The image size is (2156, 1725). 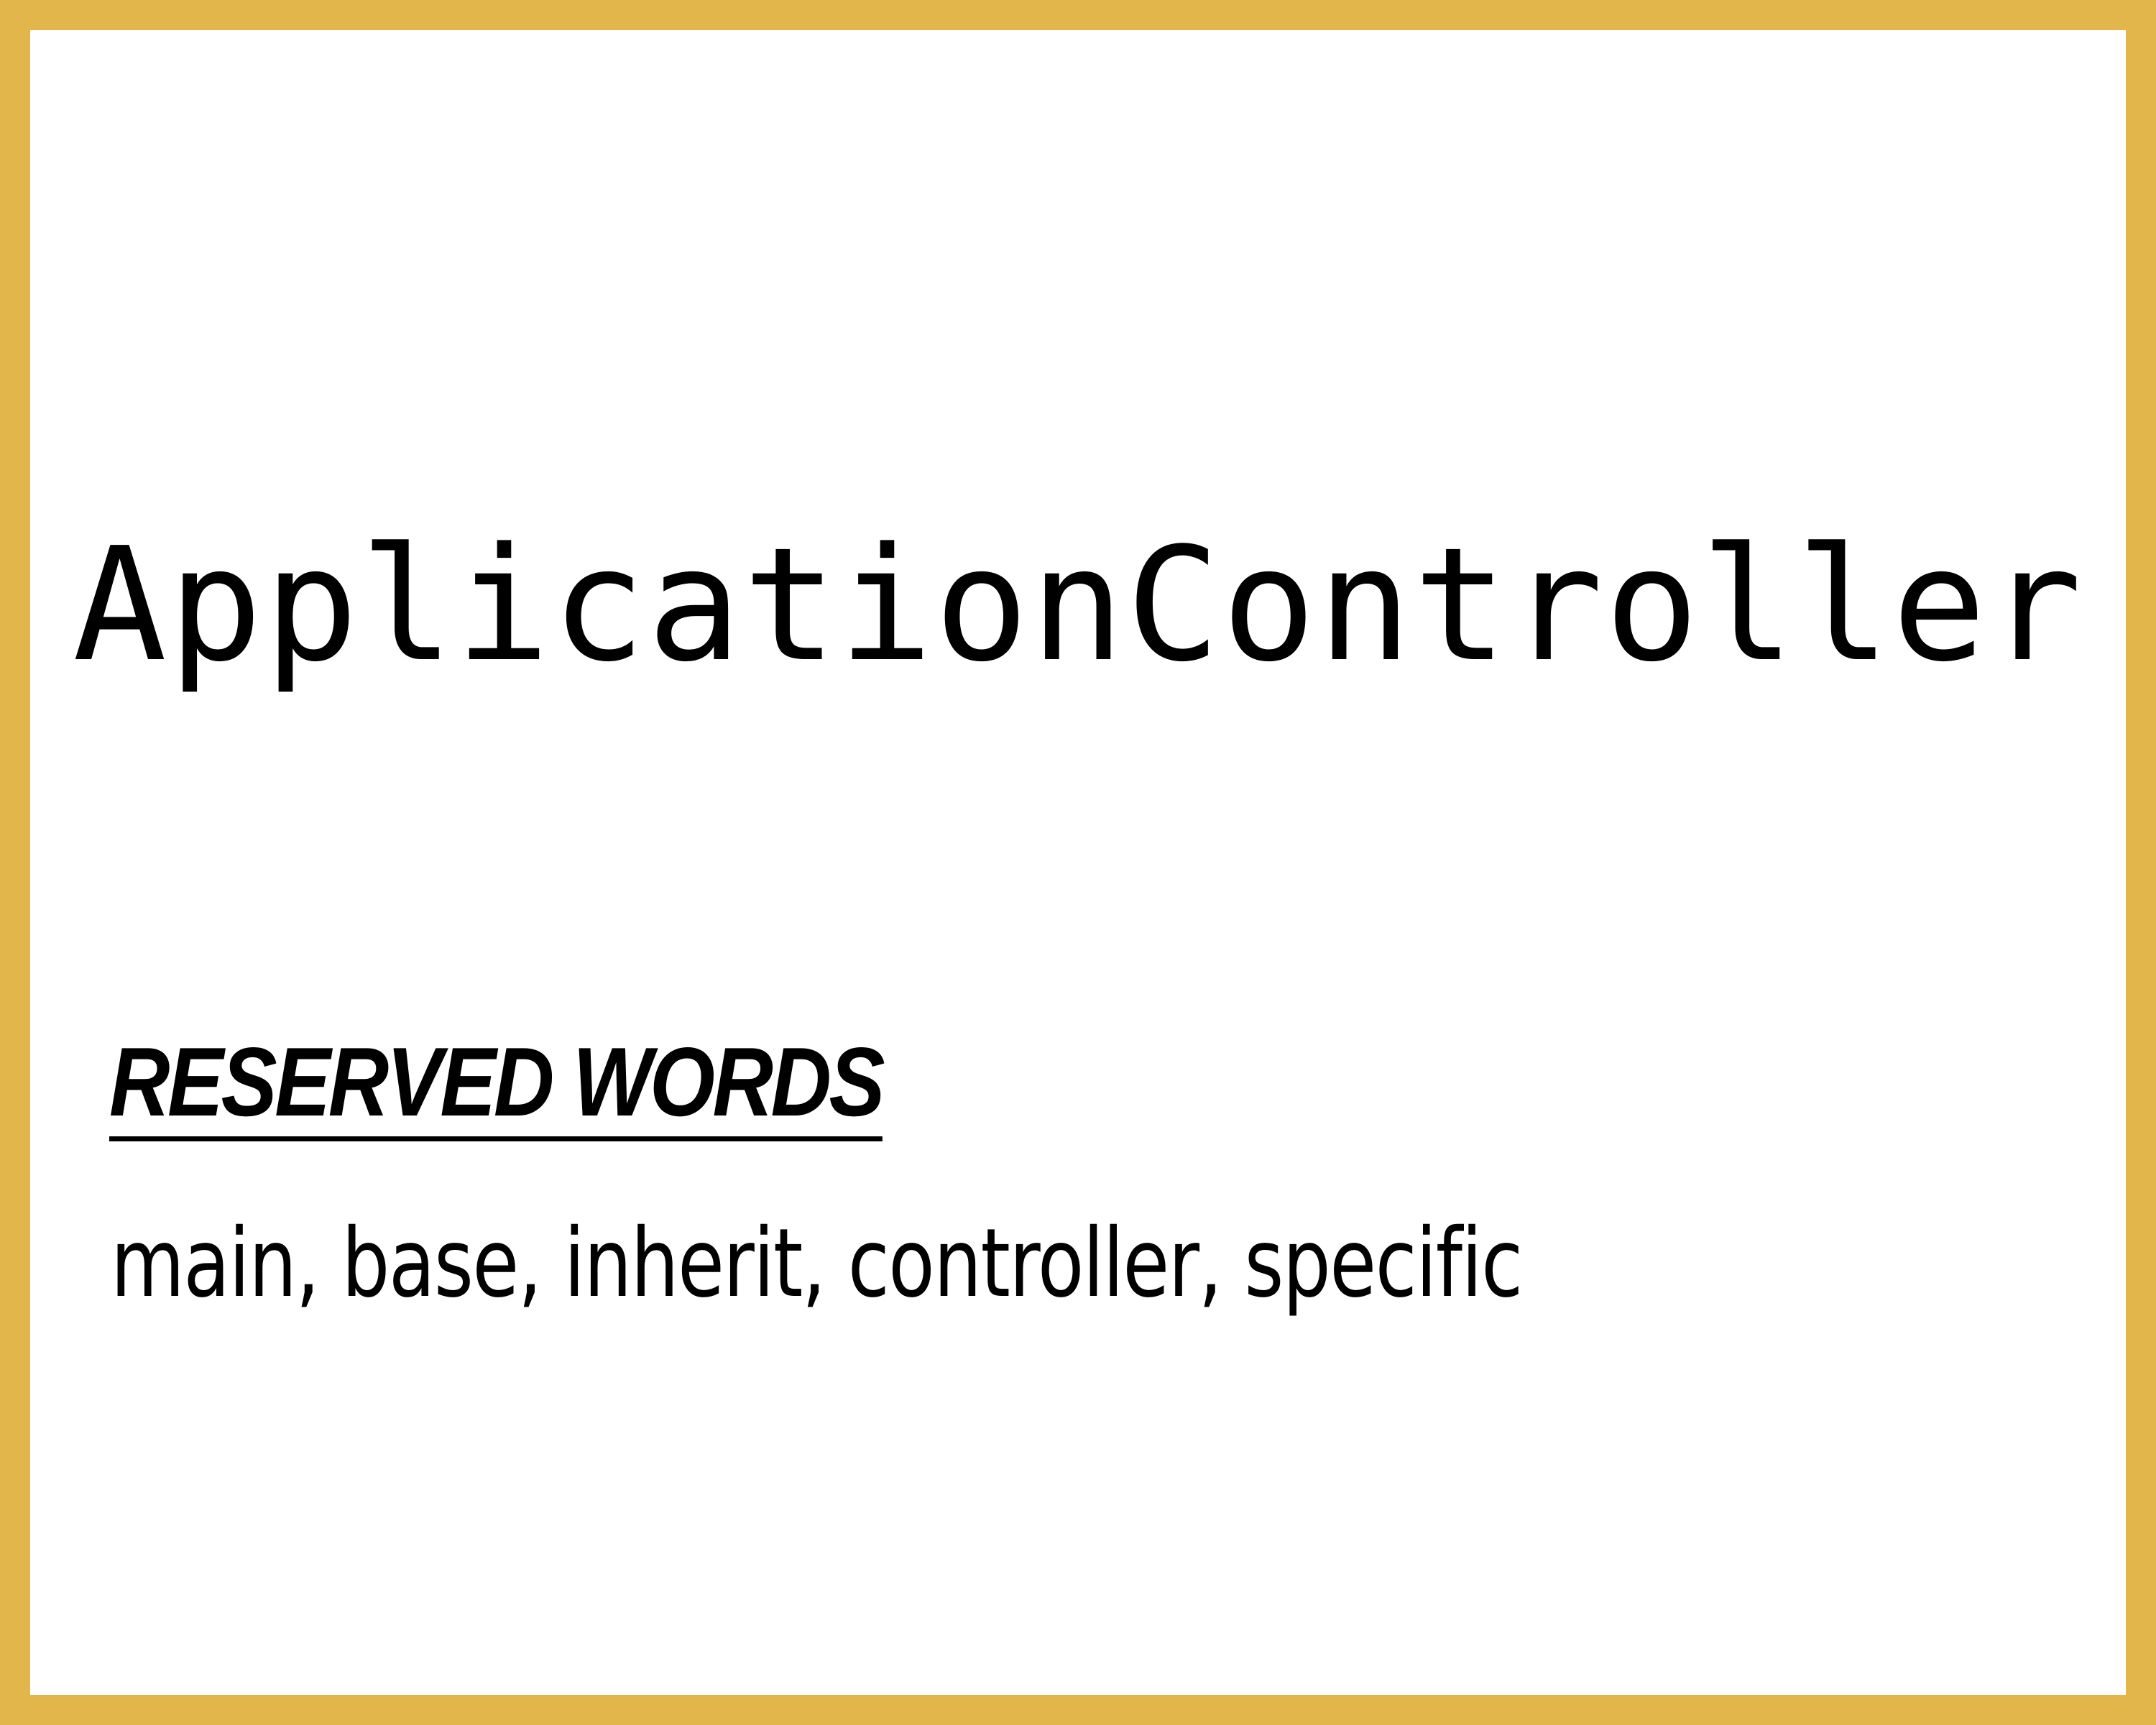 I want to click on term-title: ApplicationController, so click(x=1078, y=605).